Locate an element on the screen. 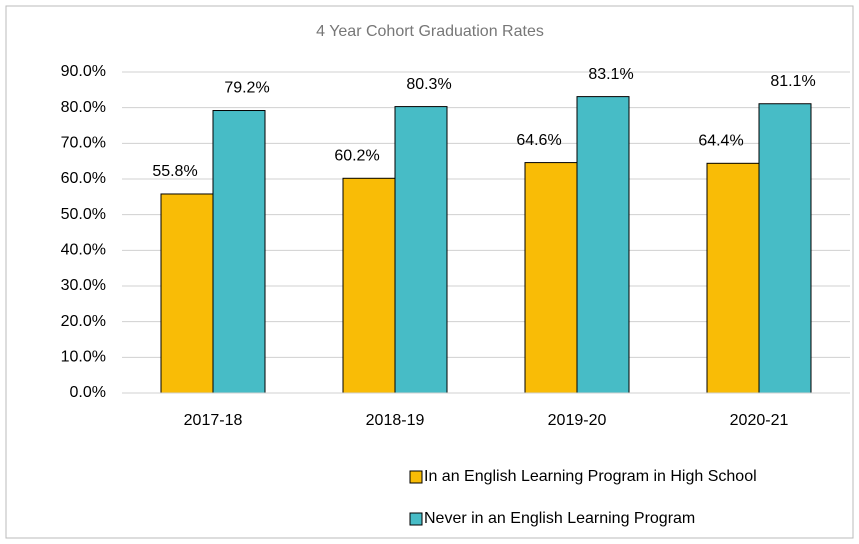 This screenshot has width=859, height=544. y-tick-label: 90.0% is located at coordinates (83, 71).